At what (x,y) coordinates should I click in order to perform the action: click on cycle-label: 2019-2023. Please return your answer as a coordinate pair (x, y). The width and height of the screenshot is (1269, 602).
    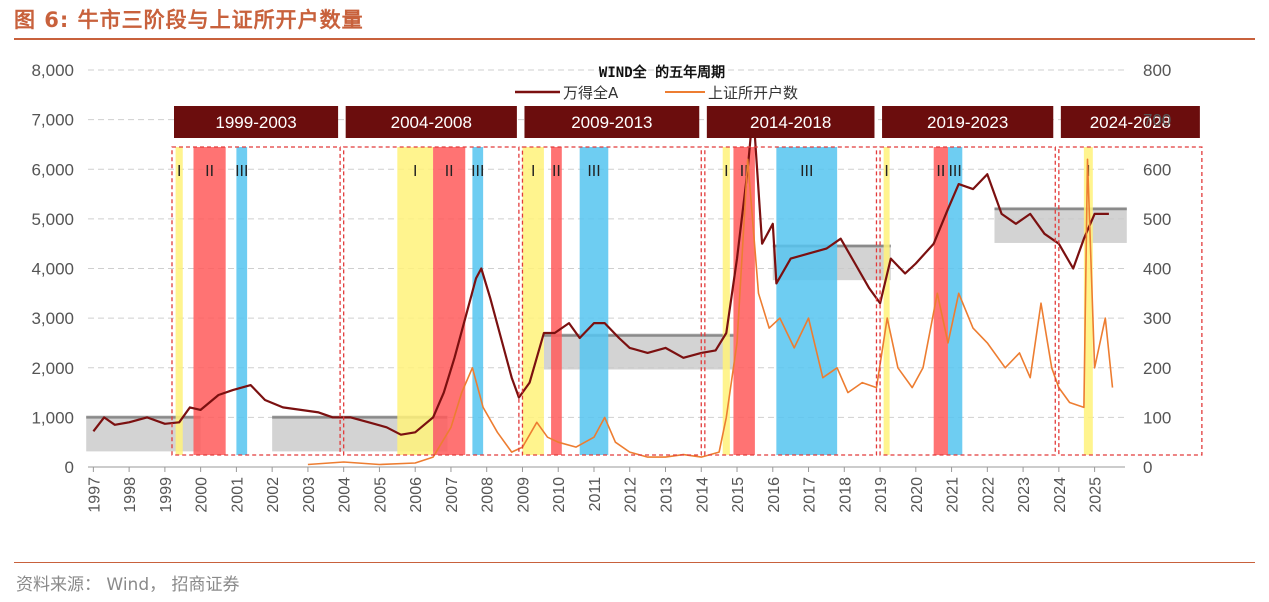
    Looking at the image, I should click on (967, 122).